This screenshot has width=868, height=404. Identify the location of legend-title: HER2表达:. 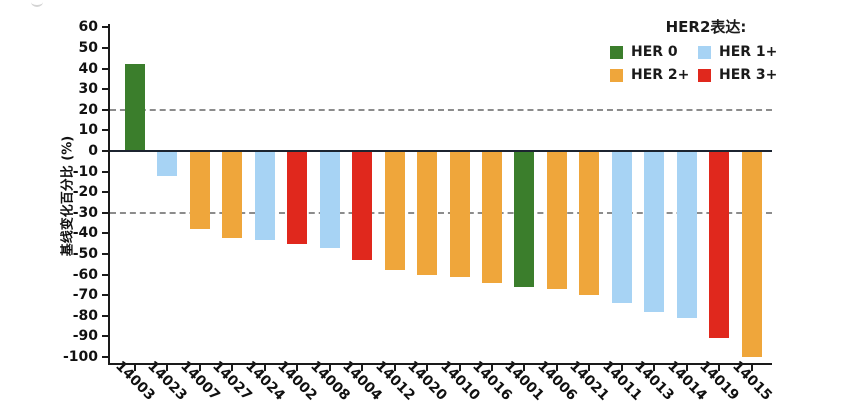
(706, 27).